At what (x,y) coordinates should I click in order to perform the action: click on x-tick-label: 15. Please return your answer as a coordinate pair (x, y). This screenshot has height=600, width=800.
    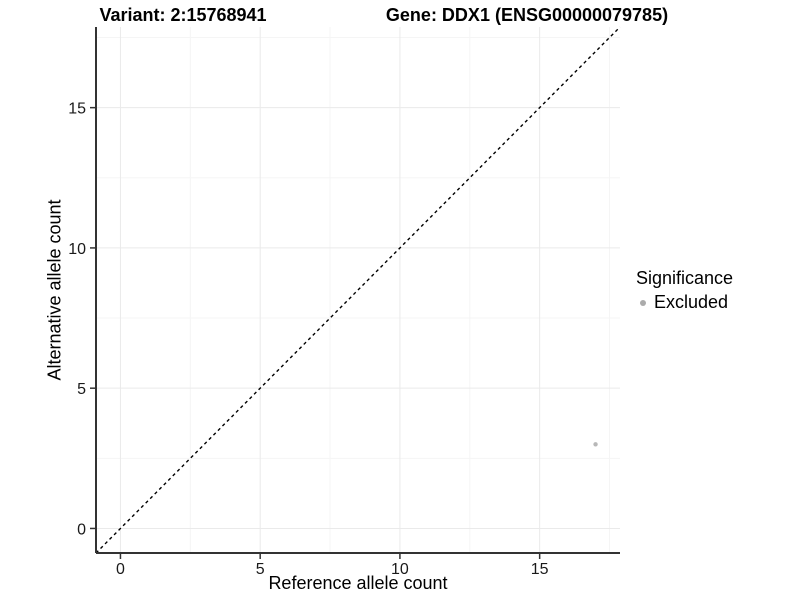
    Looking at the image, I should click on (540, 569).